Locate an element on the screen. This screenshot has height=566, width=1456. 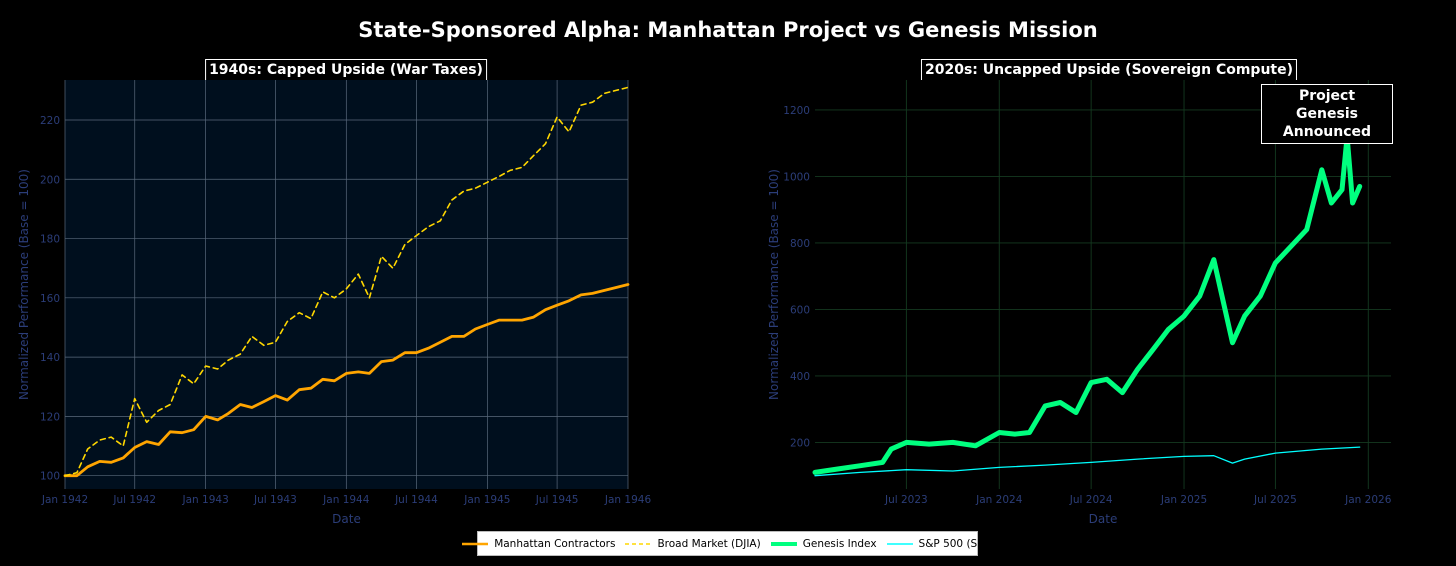
legend-item: Genesis Index is located at coordinates (823, 544).